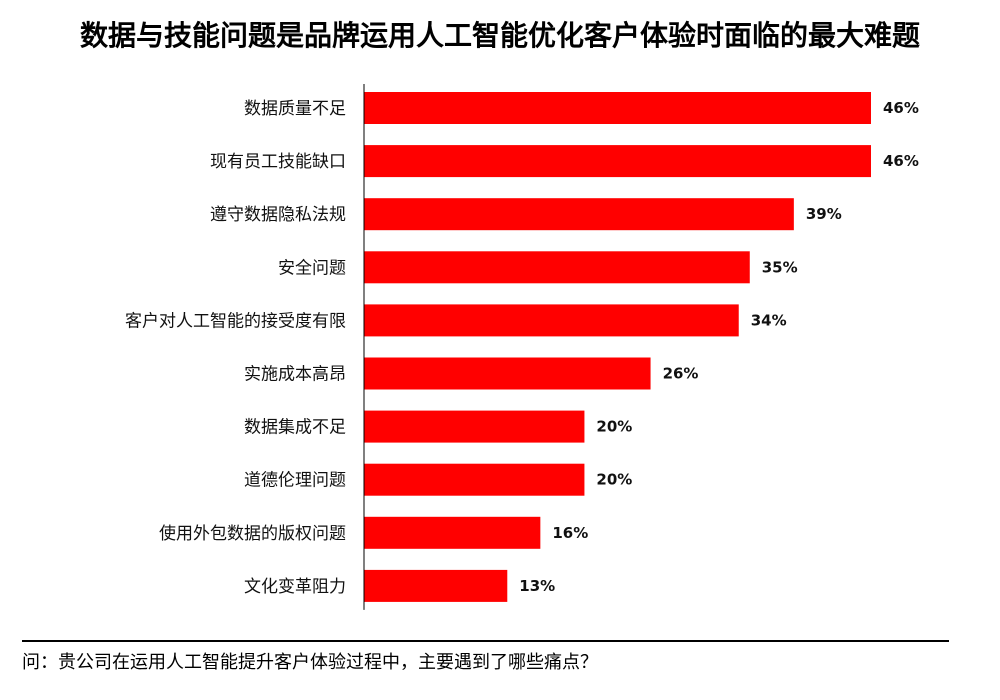 The image size is (1000, 700). What do you see at coordinates (295, 428) in the screenshot?
I see `category-label-7: 数据集成不足` at bounding box center [295, 428].